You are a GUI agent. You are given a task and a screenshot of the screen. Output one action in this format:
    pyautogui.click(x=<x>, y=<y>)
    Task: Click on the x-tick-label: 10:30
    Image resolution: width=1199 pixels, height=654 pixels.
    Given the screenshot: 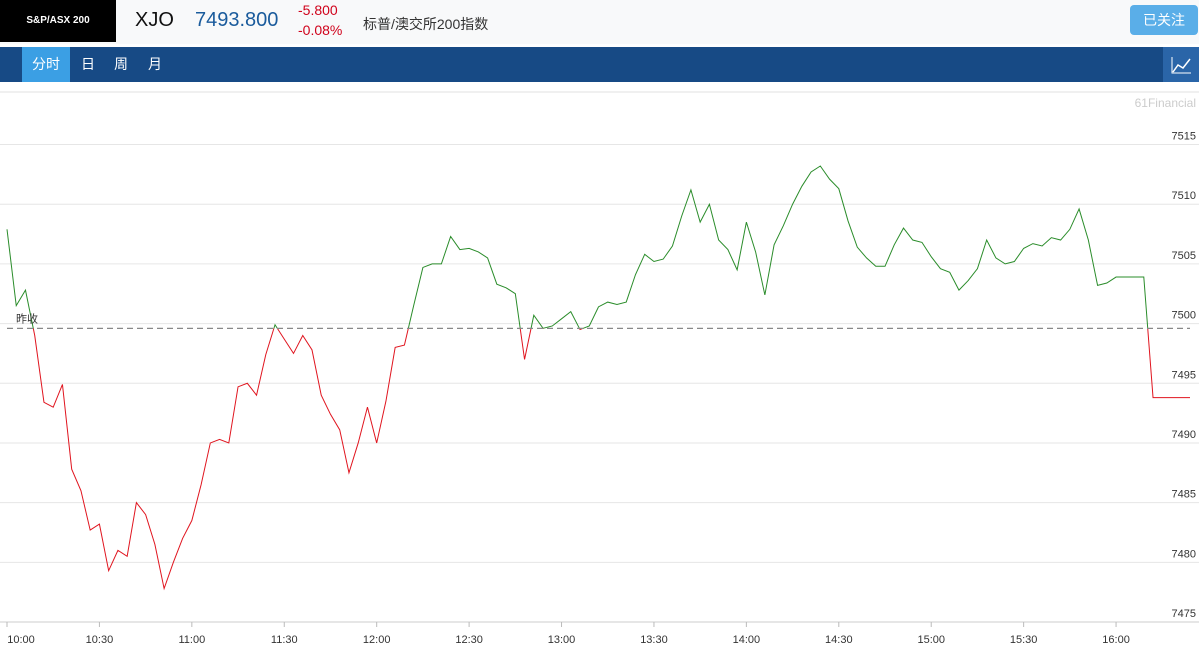 What is the action you would take?
    pyautogui.click(x=100, y=640)
    